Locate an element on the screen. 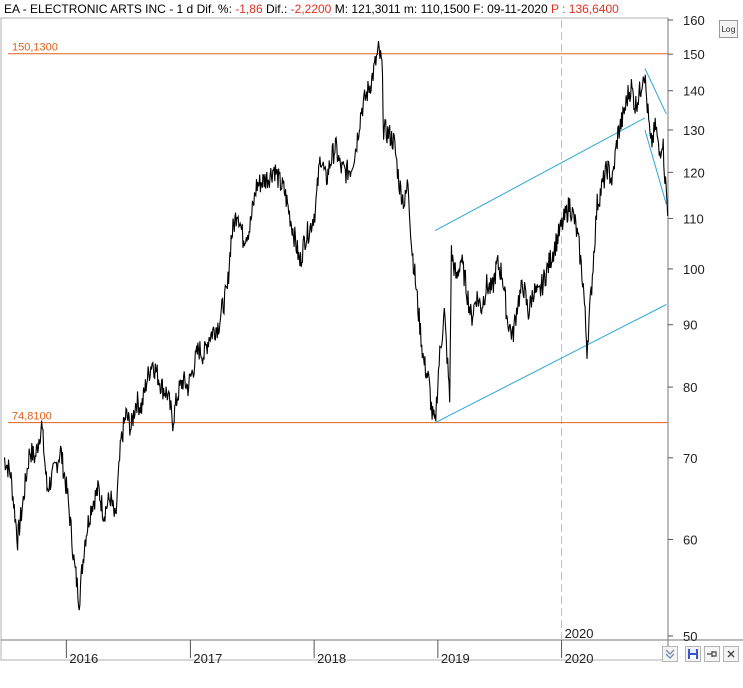 The width and height of the screenshot is (743, 688). x-tick-label: 2020 is located at coordinates (579, 658).